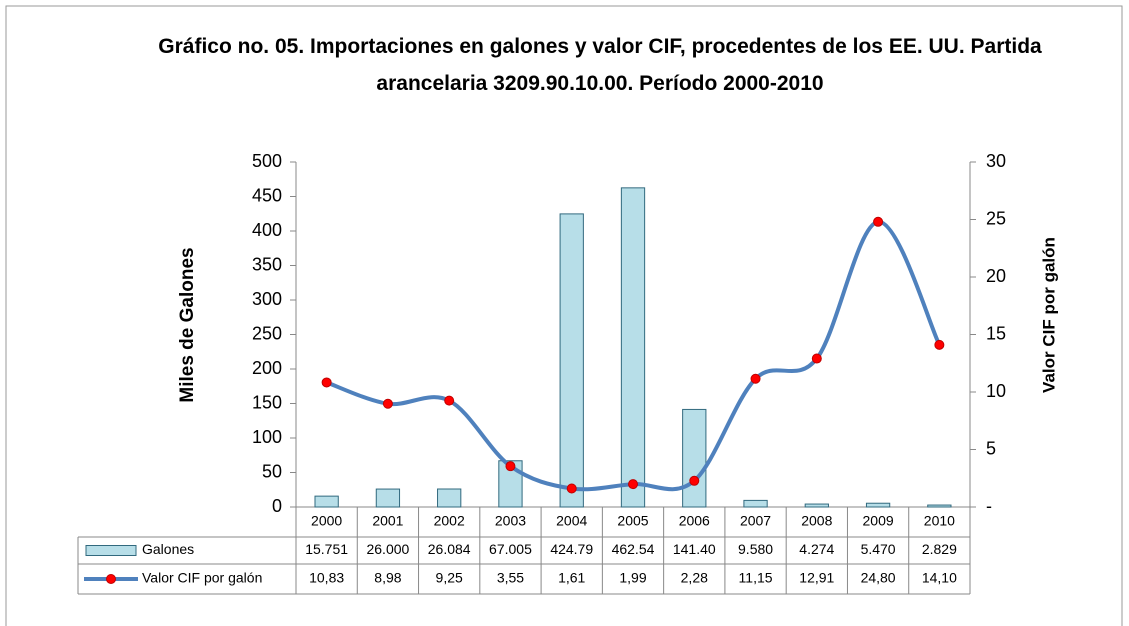  I want to click on y2-tick-label: 30, so click(996, 161).